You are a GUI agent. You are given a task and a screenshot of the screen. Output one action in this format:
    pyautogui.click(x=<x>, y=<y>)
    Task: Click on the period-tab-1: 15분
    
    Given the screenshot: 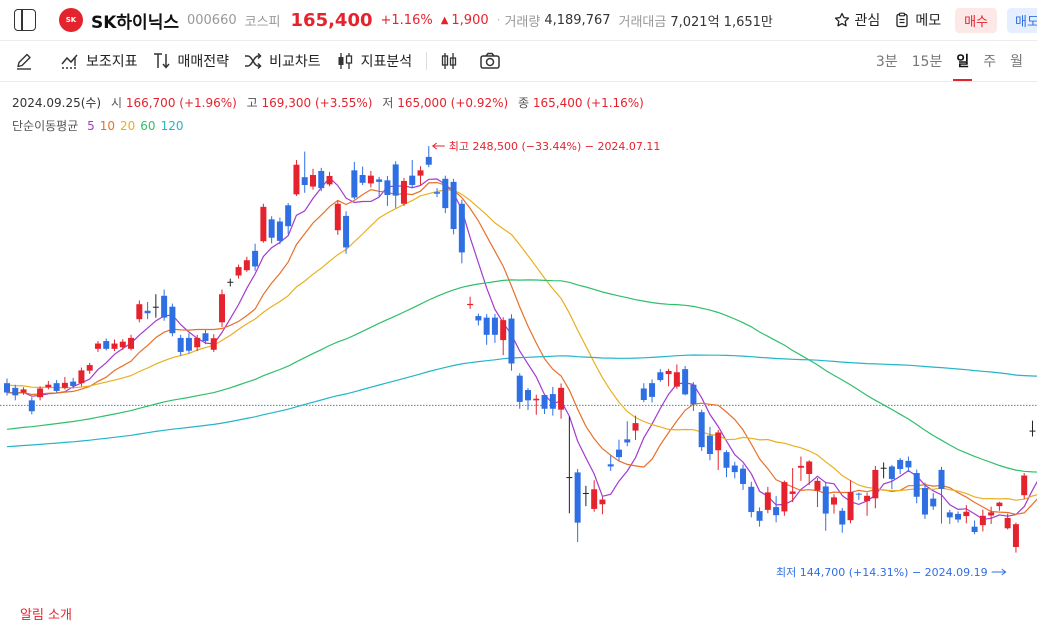 What is the action you would take?
    pyautogui.click(x=927, y=62)
    